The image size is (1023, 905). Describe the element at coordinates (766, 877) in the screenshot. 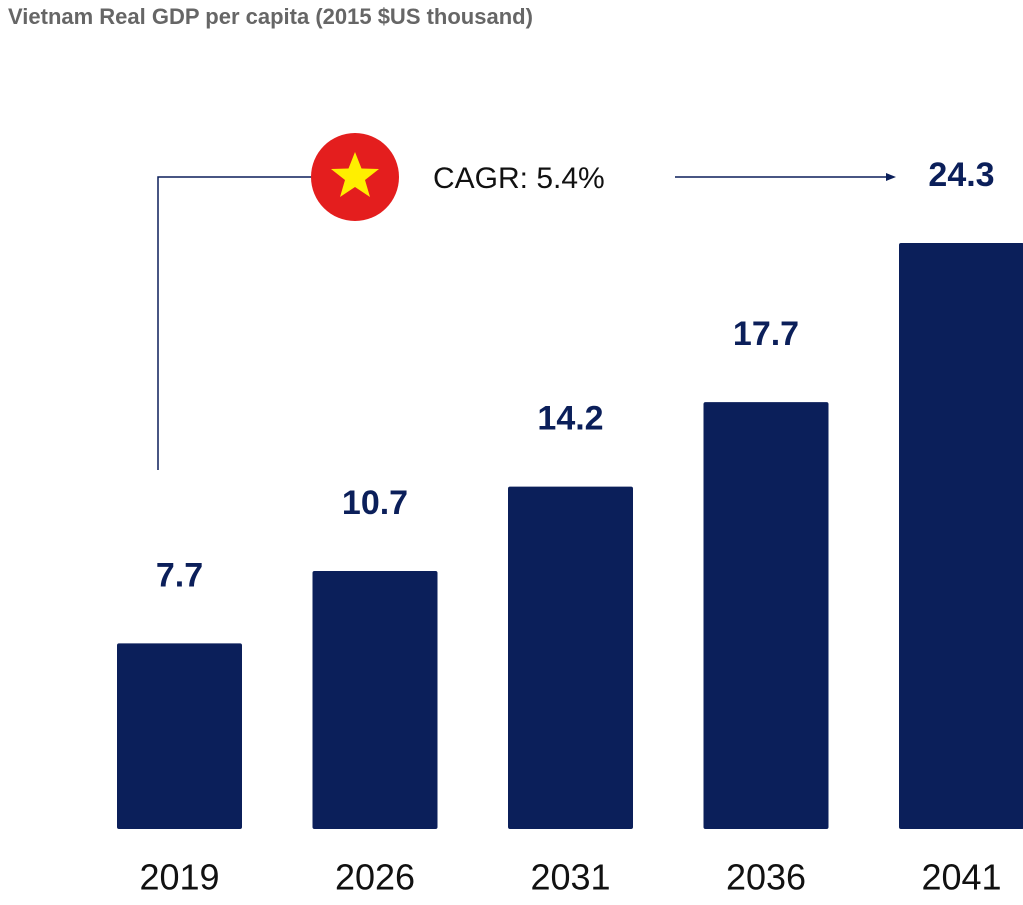

I see `x-tick-label: 2036` at that location.